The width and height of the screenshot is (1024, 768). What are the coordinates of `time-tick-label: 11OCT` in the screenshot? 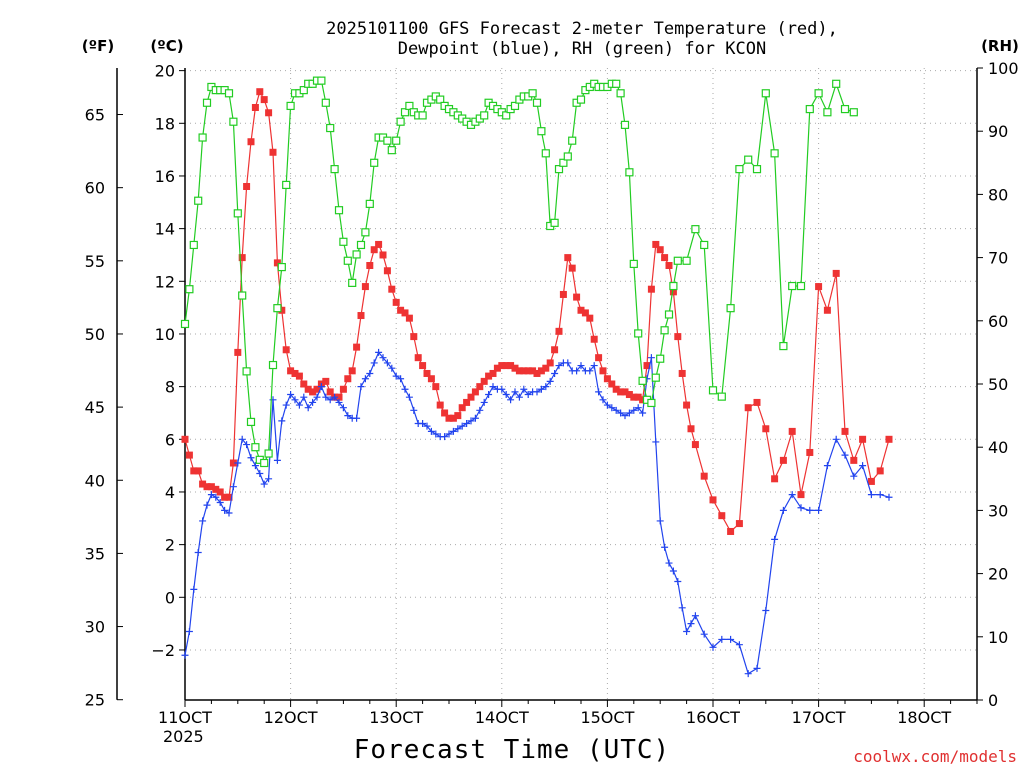 It's located at (185, 717).